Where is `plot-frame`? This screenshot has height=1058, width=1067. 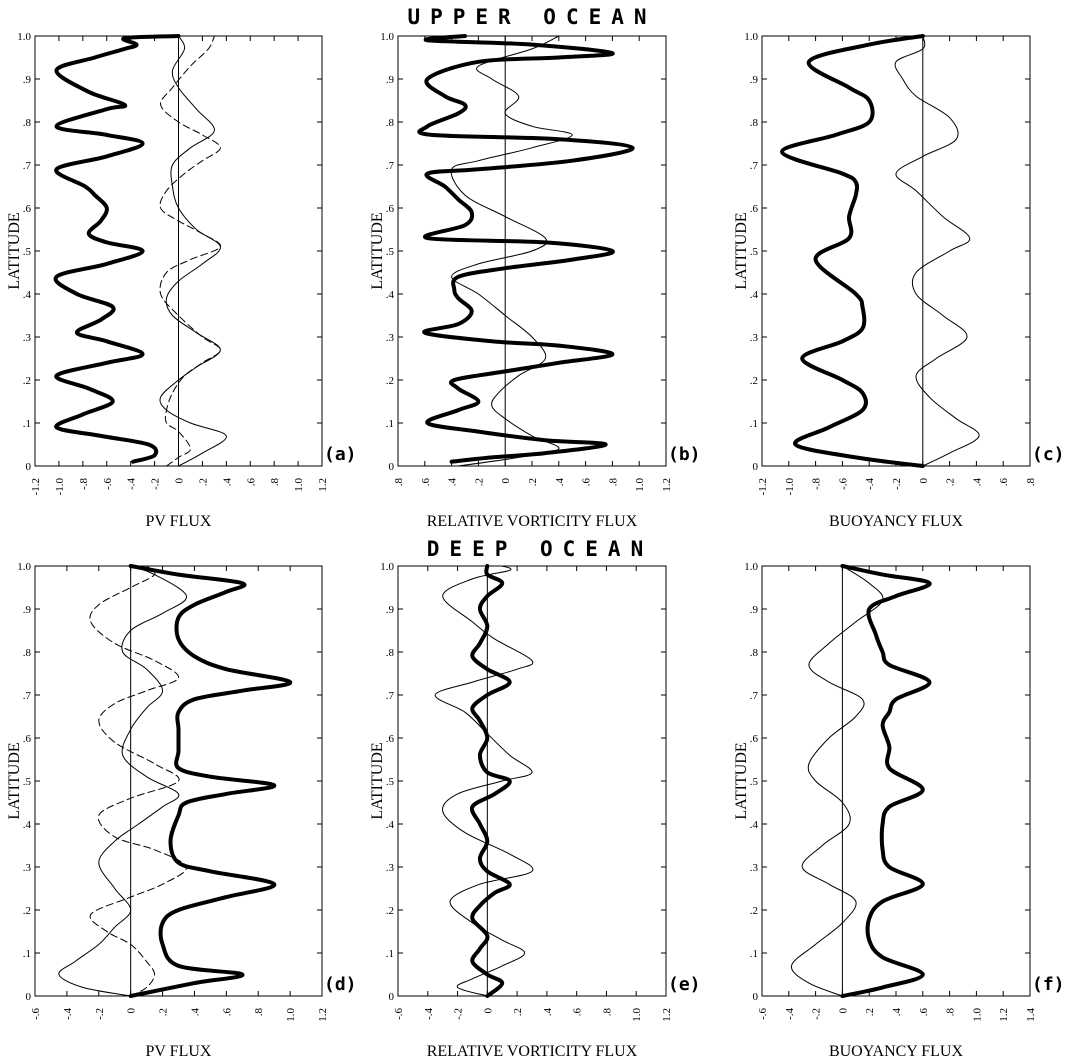 plot-frame is located at coordinates (896, 251).